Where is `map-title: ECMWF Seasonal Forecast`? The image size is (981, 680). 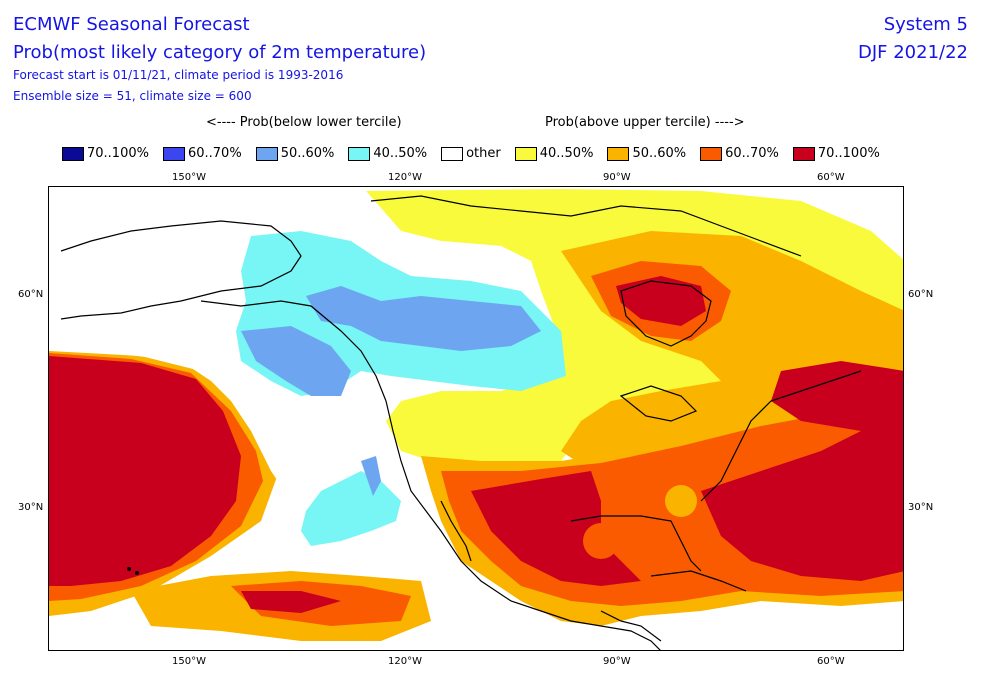 map-title: ECMWF Seasonal Forecast is located at coordinates (131, 24).